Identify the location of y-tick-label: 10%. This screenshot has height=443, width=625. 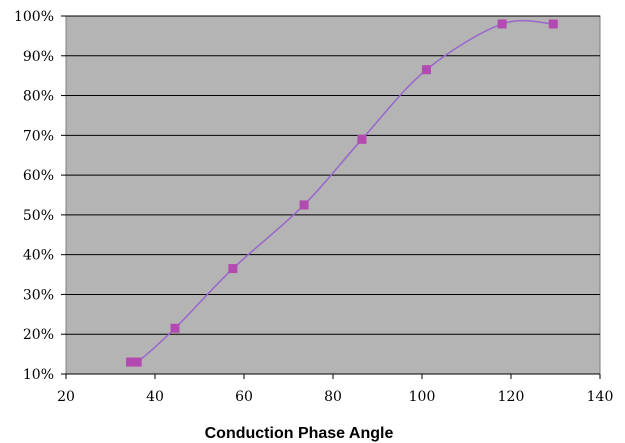
(38, 375).